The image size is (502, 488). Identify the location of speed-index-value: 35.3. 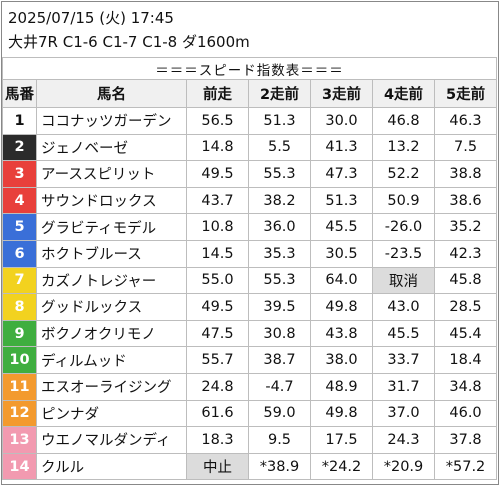
(279, 253).